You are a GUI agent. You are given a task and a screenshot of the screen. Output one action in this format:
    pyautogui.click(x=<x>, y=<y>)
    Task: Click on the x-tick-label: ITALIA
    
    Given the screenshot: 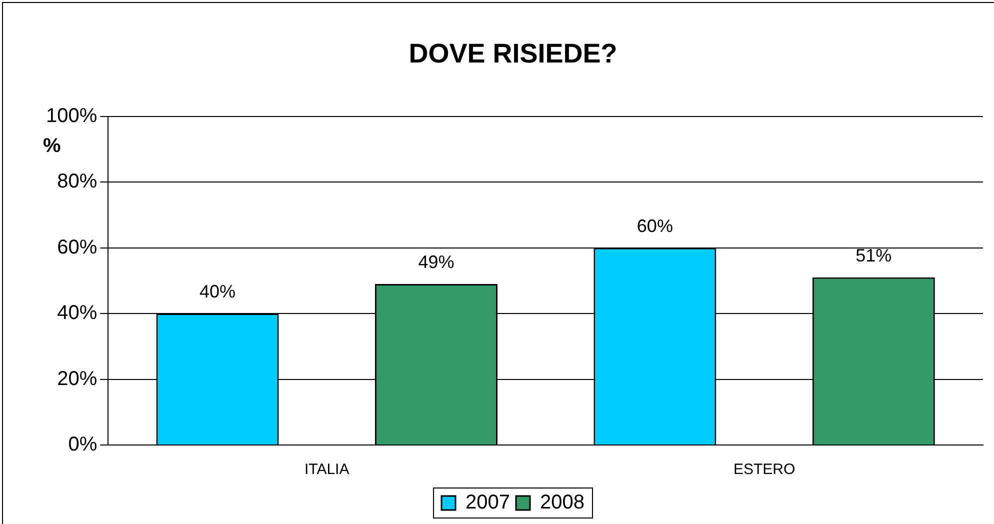 What is the action you would take?
    pyautogui.click(x=327, y=469)
    